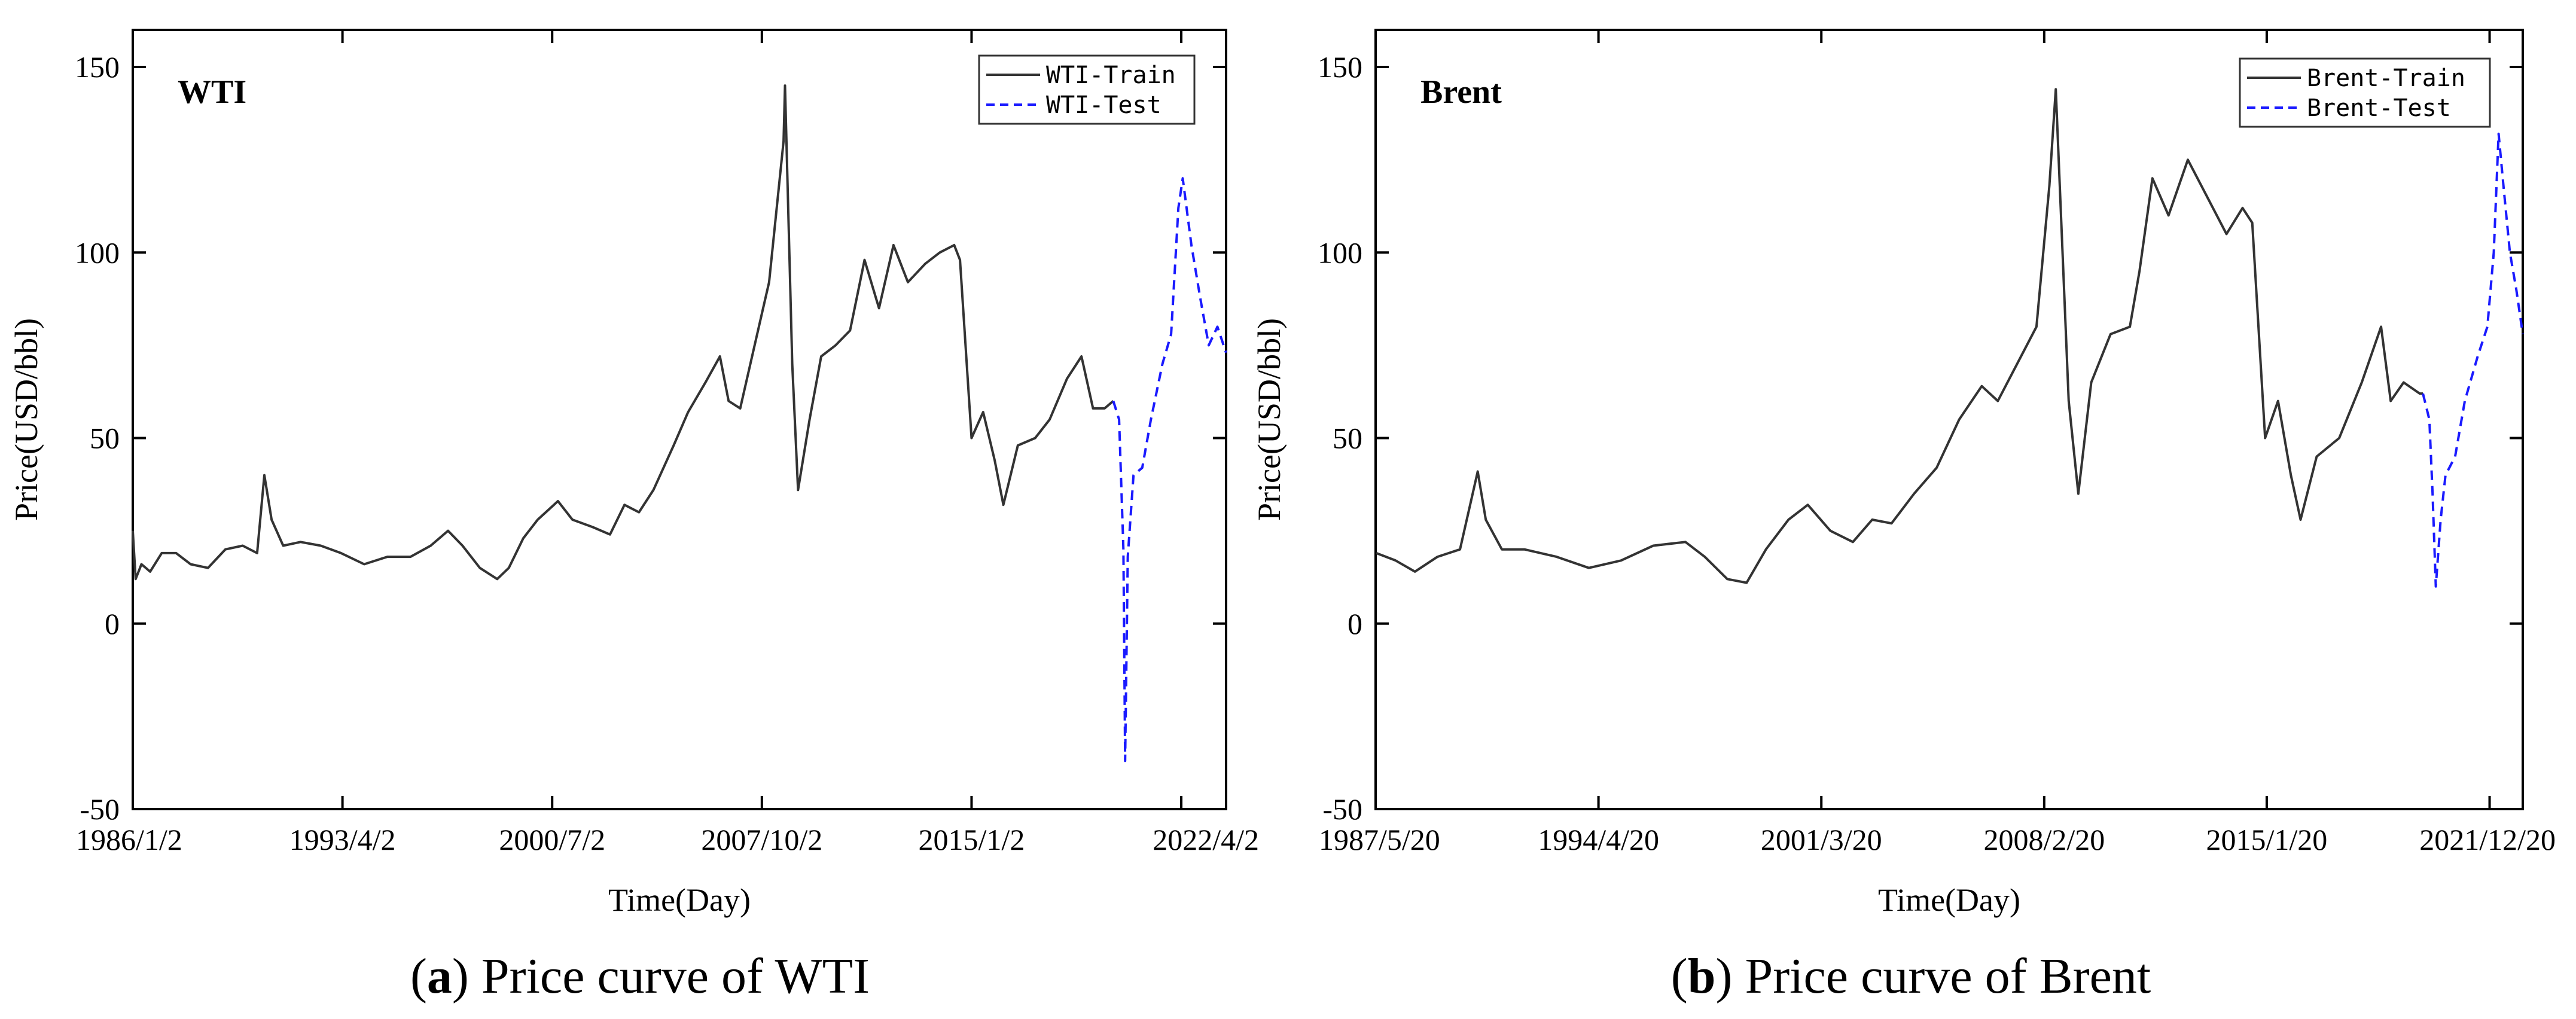 The width and height of the screenshot is (2576, 1019). What do you see at coordinates (1169, 470) in the screenshot?
I see `wti-series-test-line` at bounding box center [1169, 470].